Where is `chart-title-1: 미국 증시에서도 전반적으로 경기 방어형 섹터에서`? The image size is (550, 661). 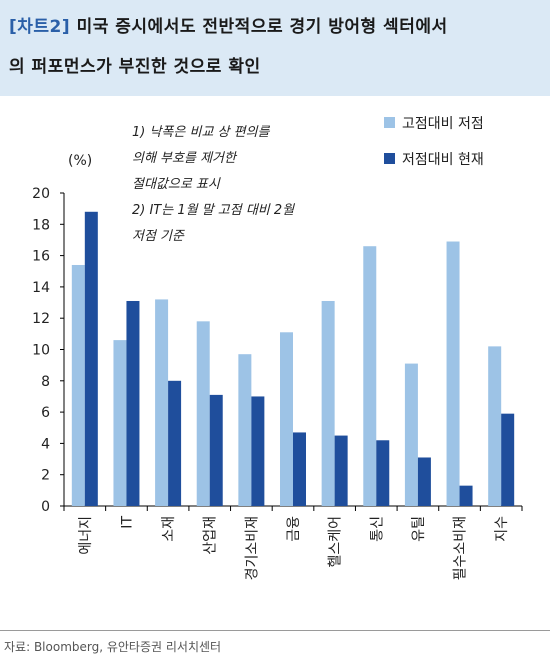 chart-title-1: 미국 증시에서도 전반적으로 경기 방어형 섹터에서 is located at coordinates (262, 27).